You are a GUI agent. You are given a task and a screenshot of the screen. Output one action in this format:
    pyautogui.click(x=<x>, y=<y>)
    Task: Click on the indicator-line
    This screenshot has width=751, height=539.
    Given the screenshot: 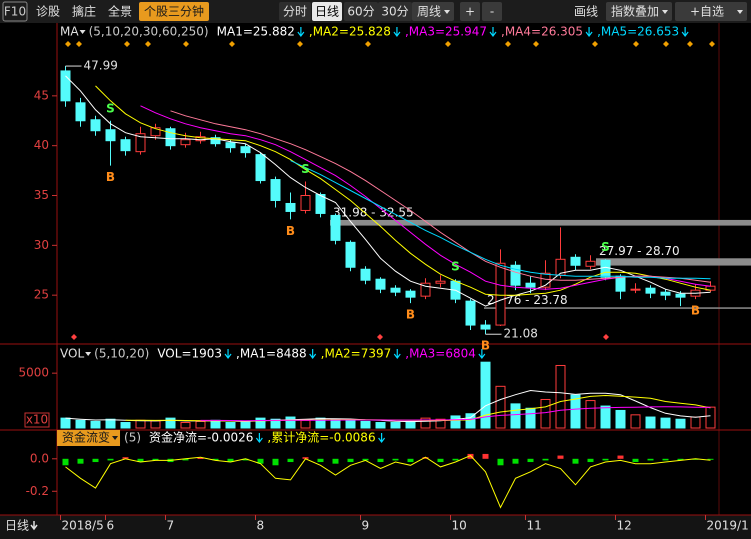 What is the action you would take?
    pyautogui.click(x=455, y=414)
    